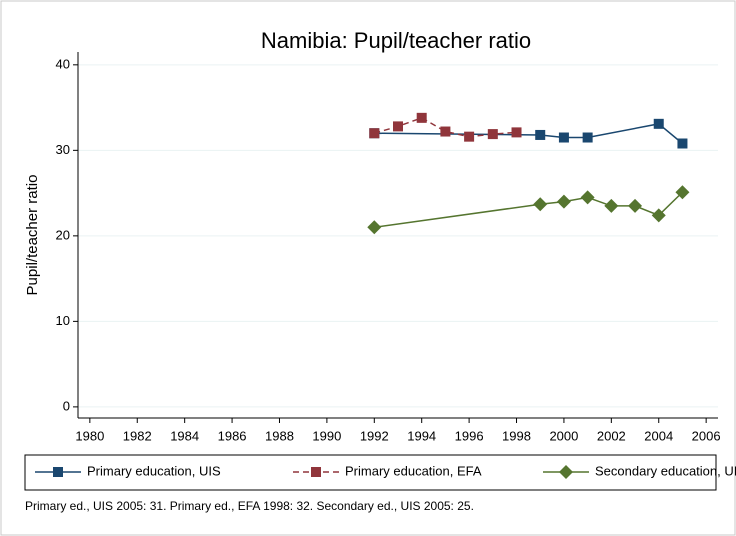 This screenshot has height=536, width=736. What do you see at coordinates (563, 435) in the screenshot?
I see `x-tick-label: 2000` at bounding box center [563, 435].